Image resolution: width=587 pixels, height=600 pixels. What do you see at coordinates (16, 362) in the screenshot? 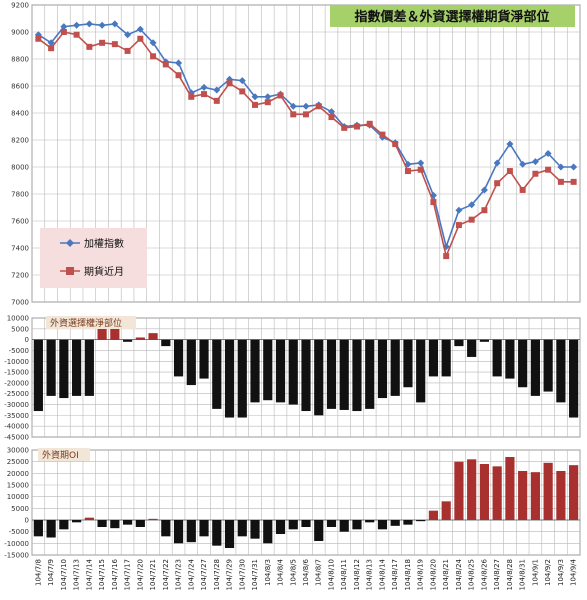
I see `y-tick-label: -10000` at bounding box center [16, 362].